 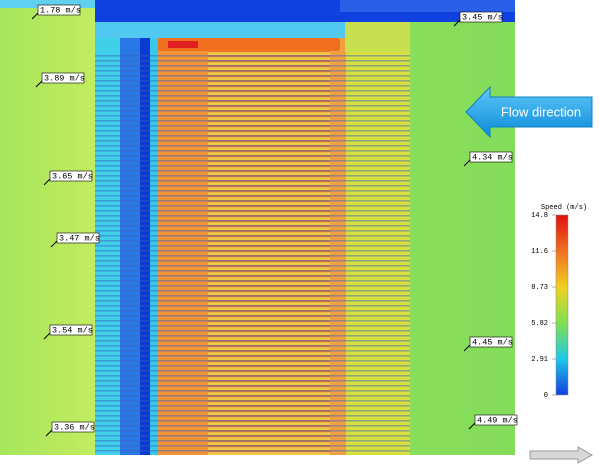 What do you see at coordinates (539, 288) in the screenshot?
I see `colorbar-tick-label: 8.73` at bounding box center [539, 288].